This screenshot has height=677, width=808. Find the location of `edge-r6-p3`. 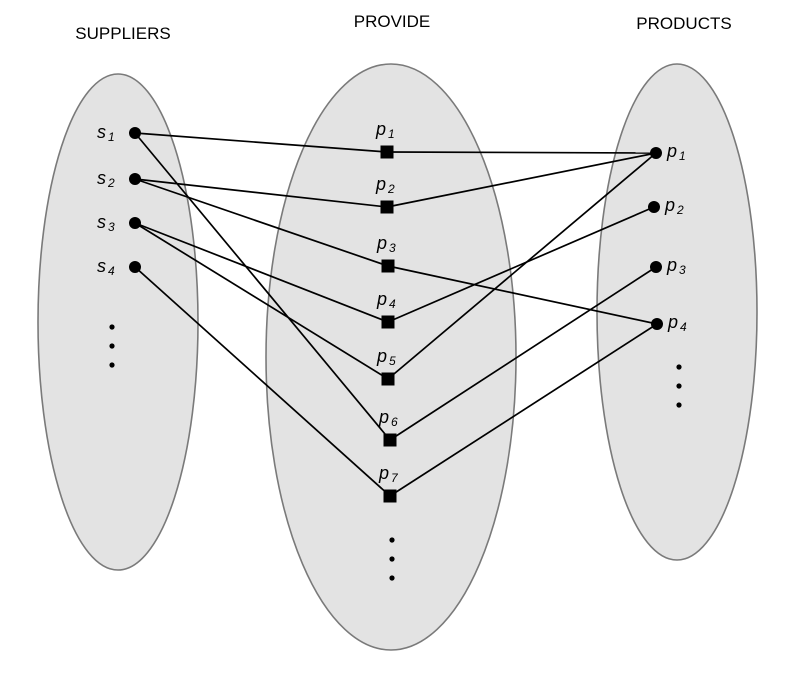

edge-r6-p3 is located at coordinates (523, 353).